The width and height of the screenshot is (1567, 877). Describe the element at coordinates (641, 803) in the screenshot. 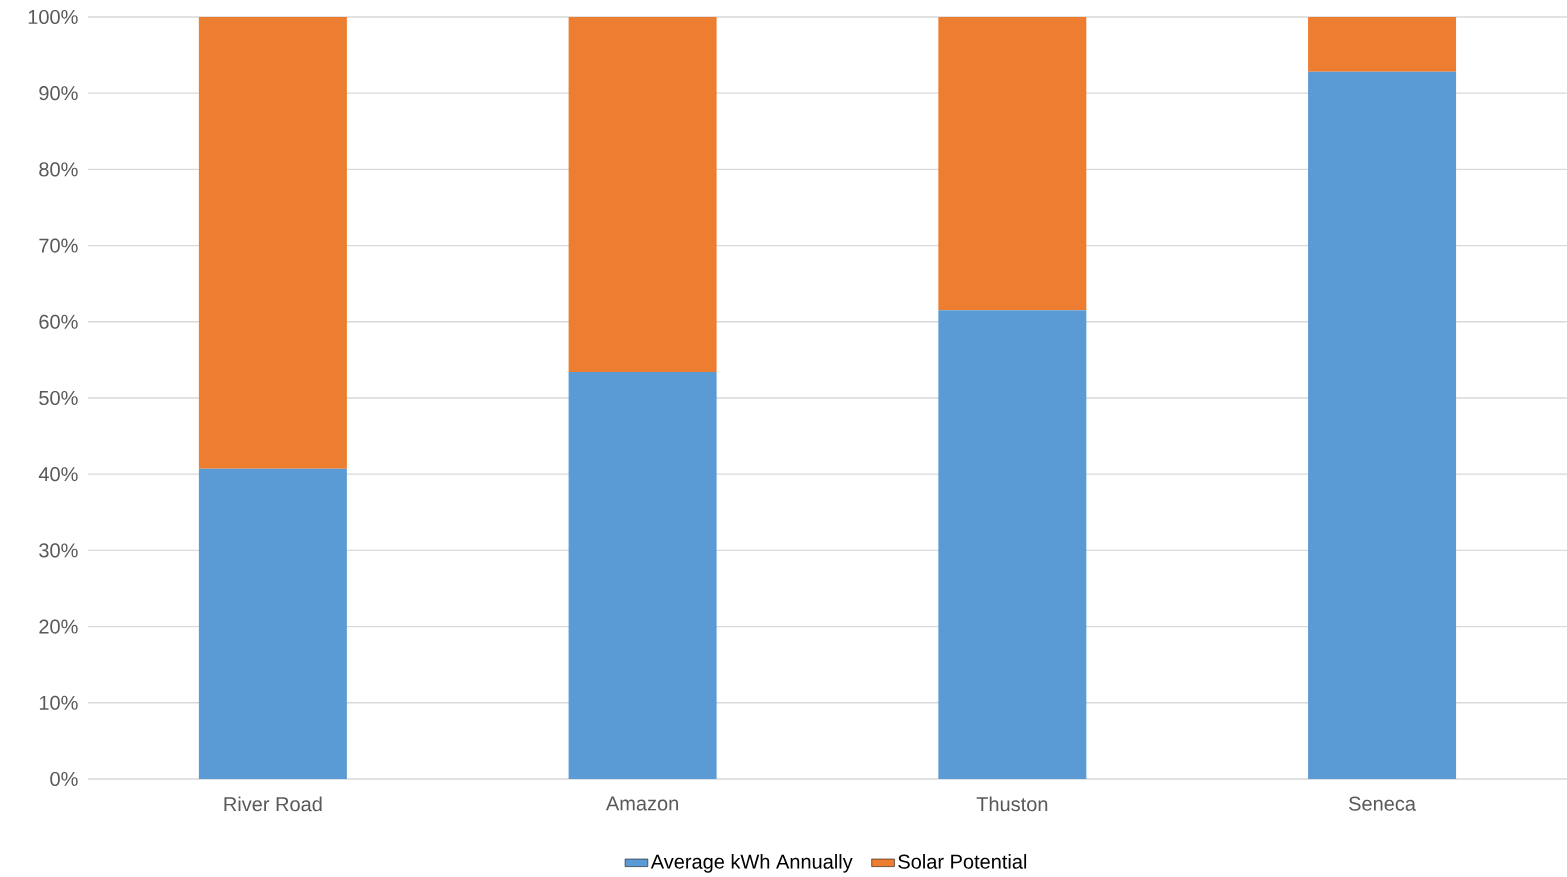

I see `x-tick-label: Amazon` at that location.